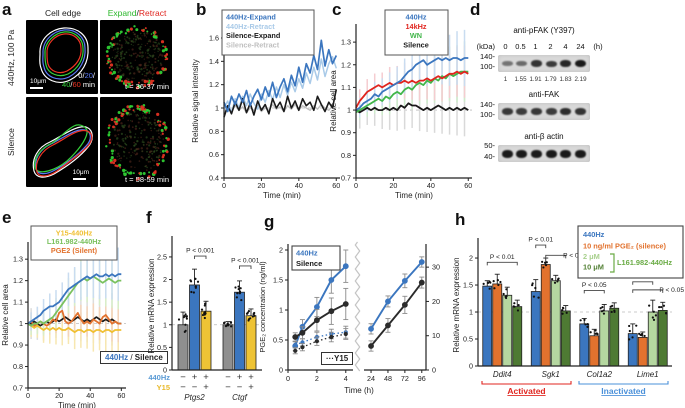  I want to click on legend-440hz: 440Hz, so click(117, 357).